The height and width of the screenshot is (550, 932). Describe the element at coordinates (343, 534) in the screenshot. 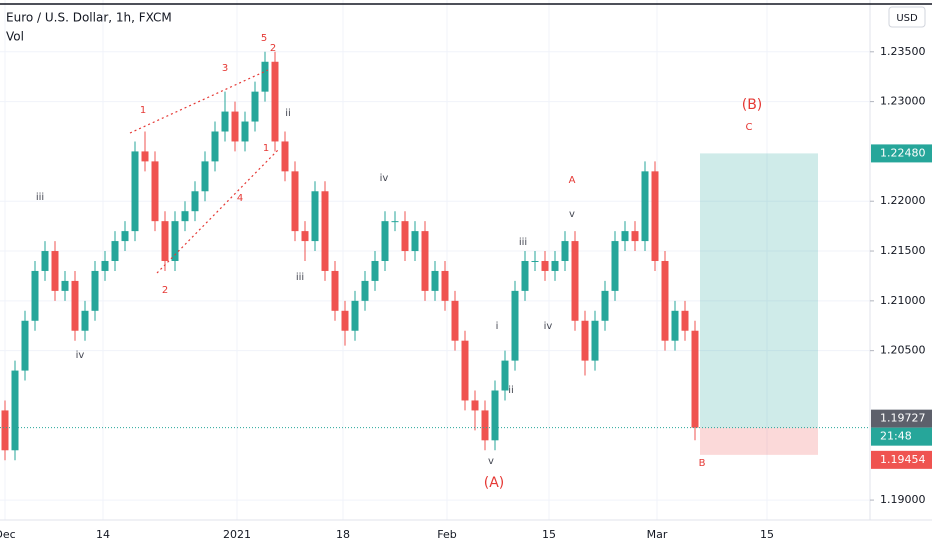

I see `x-tick-label: 18` at that location.